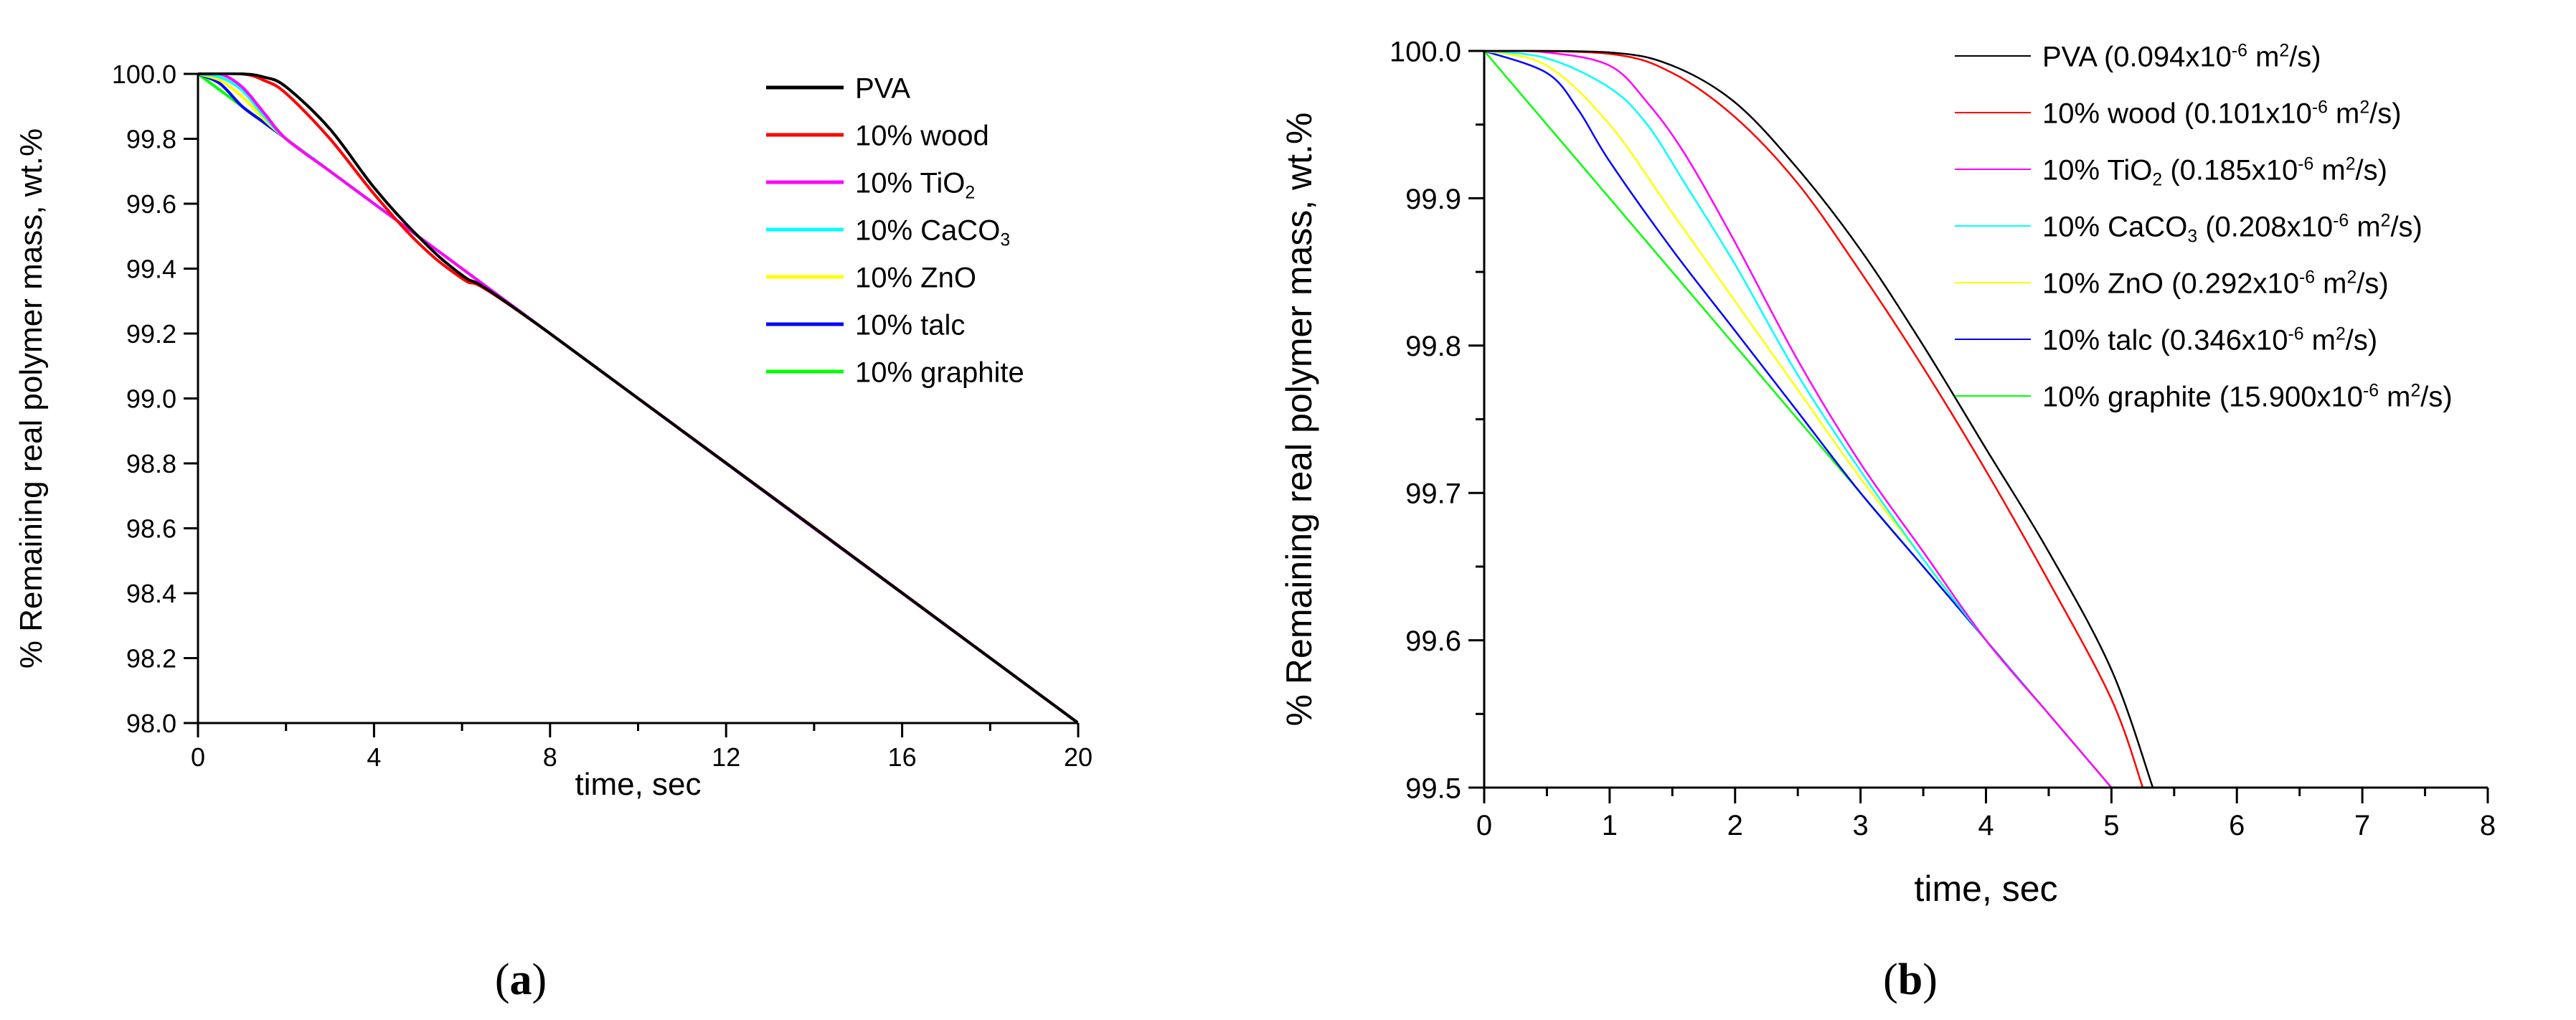 The width and height of the screenshot is (2576, 1020). What do you see at coordinates (726, 757) in the screenshot?
I see `x-tick-label: 12` at bounding box center [726, 757].